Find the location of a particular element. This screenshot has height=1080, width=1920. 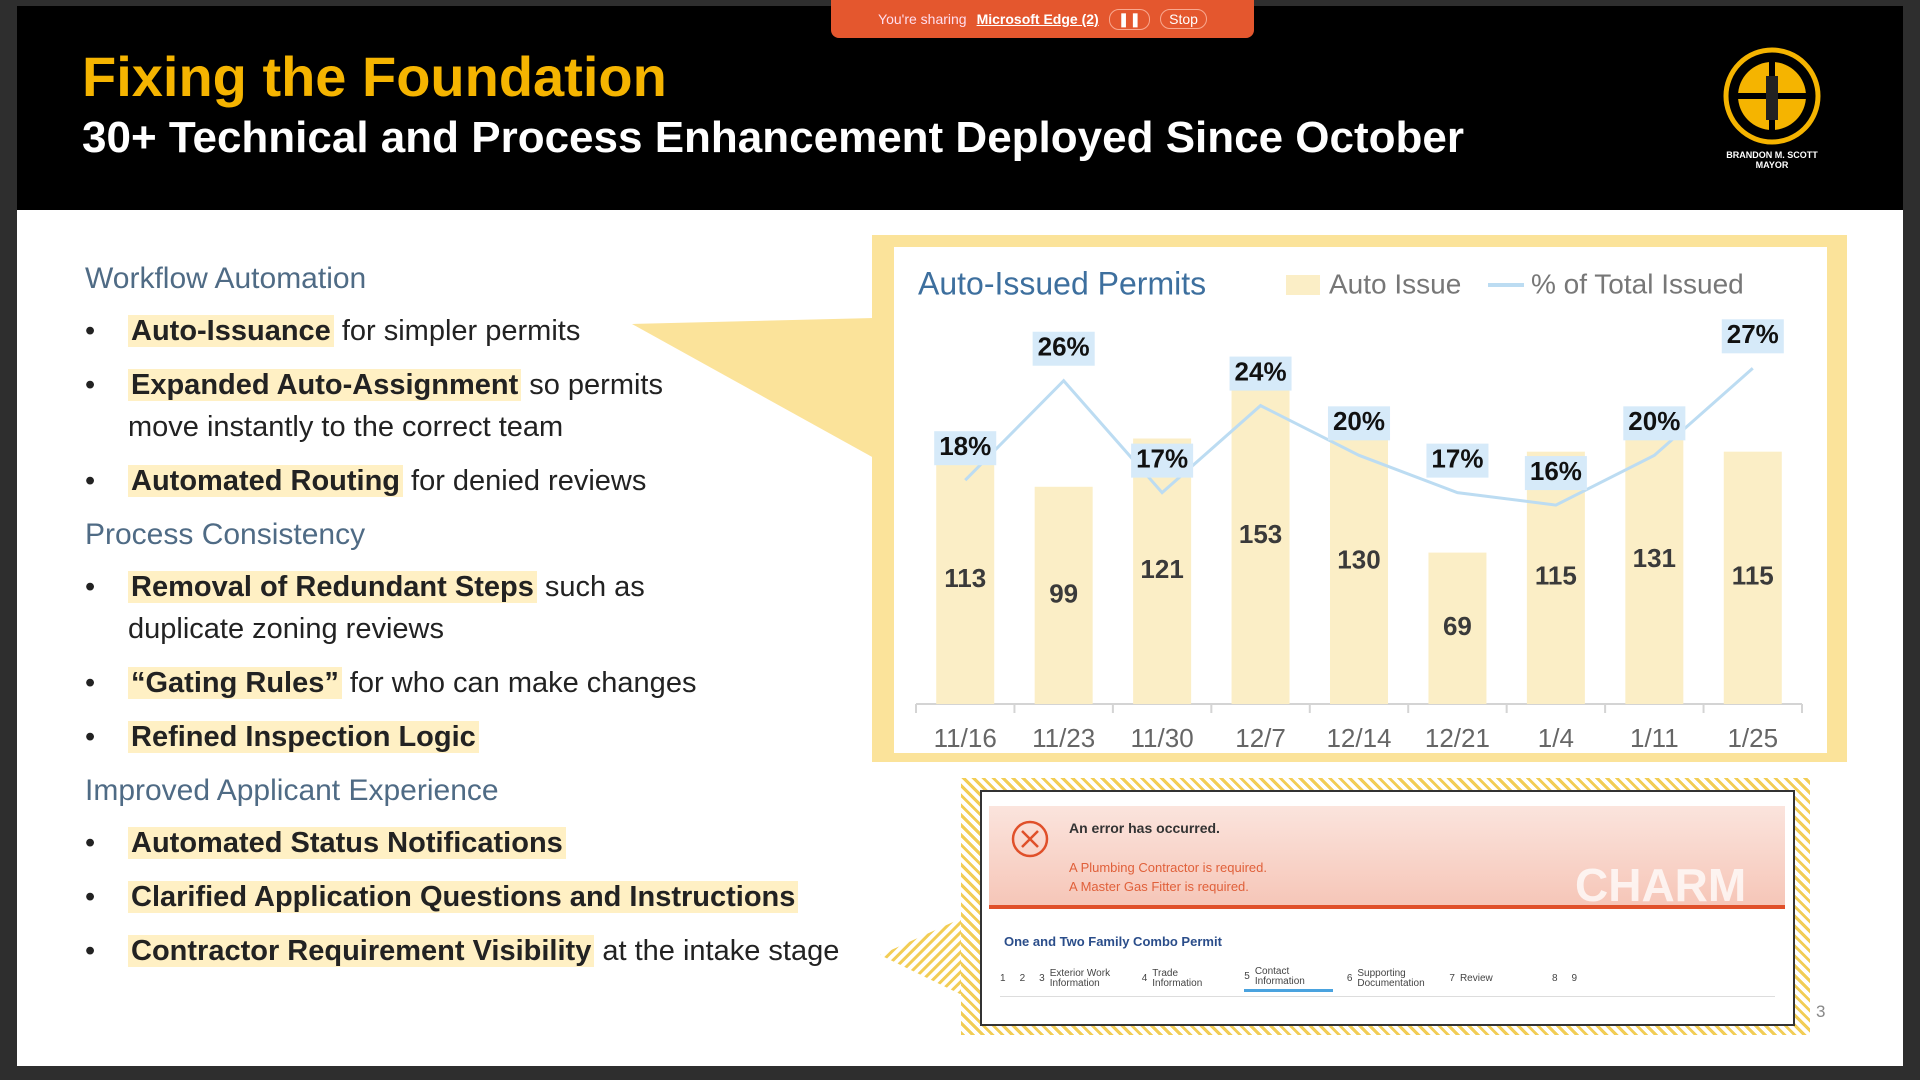

bar-value-label: 130 is located at coordinates (1358, 559).